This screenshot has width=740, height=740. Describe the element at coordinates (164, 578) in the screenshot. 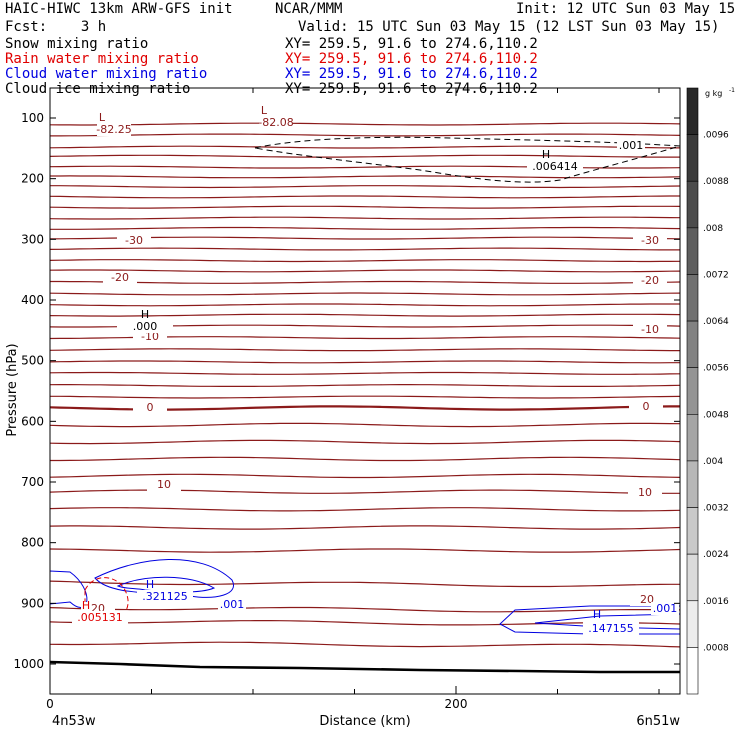

I see `cloud-water-contour` at that location.